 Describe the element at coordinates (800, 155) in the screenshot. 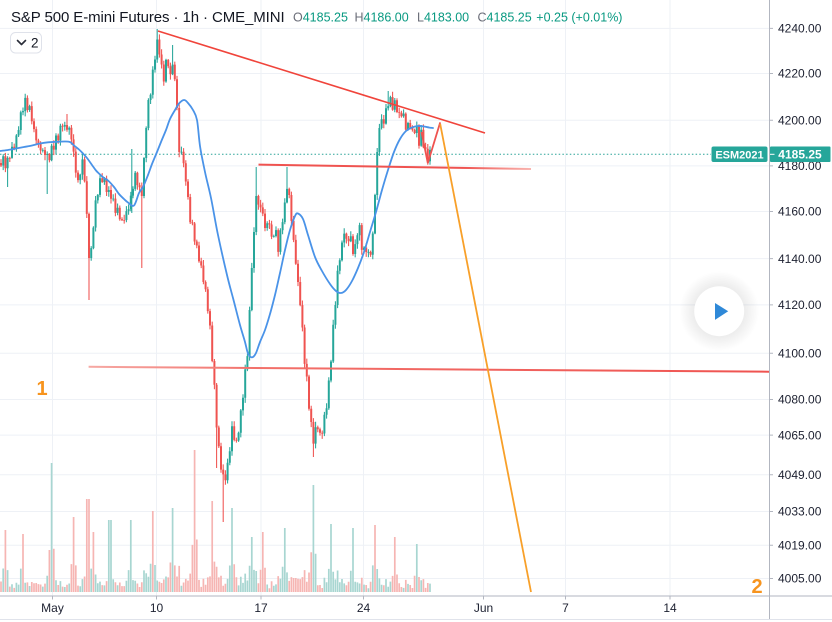

I see `svg-text: 4185.25` at that location.